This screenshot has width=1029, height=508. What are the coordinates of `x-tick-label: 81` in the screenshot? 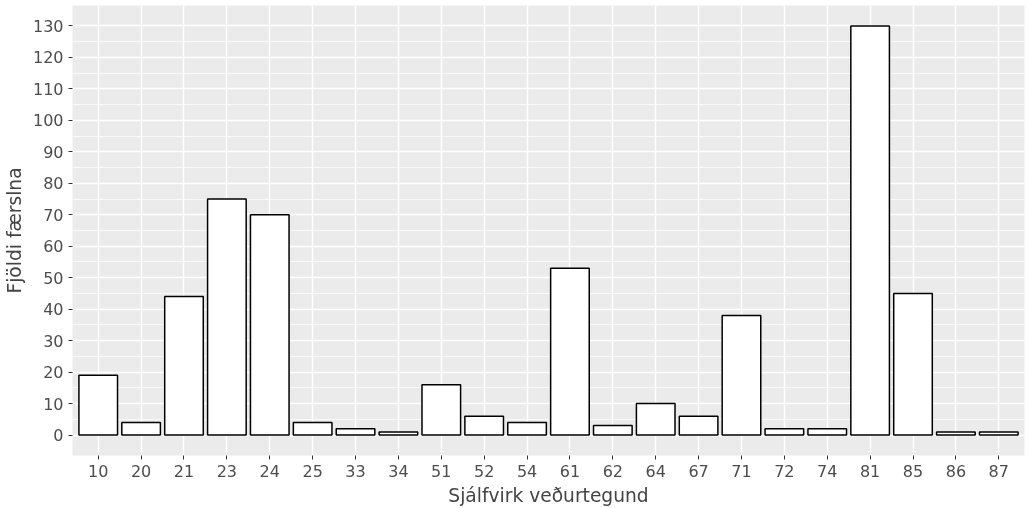 It's located at (870, 471).